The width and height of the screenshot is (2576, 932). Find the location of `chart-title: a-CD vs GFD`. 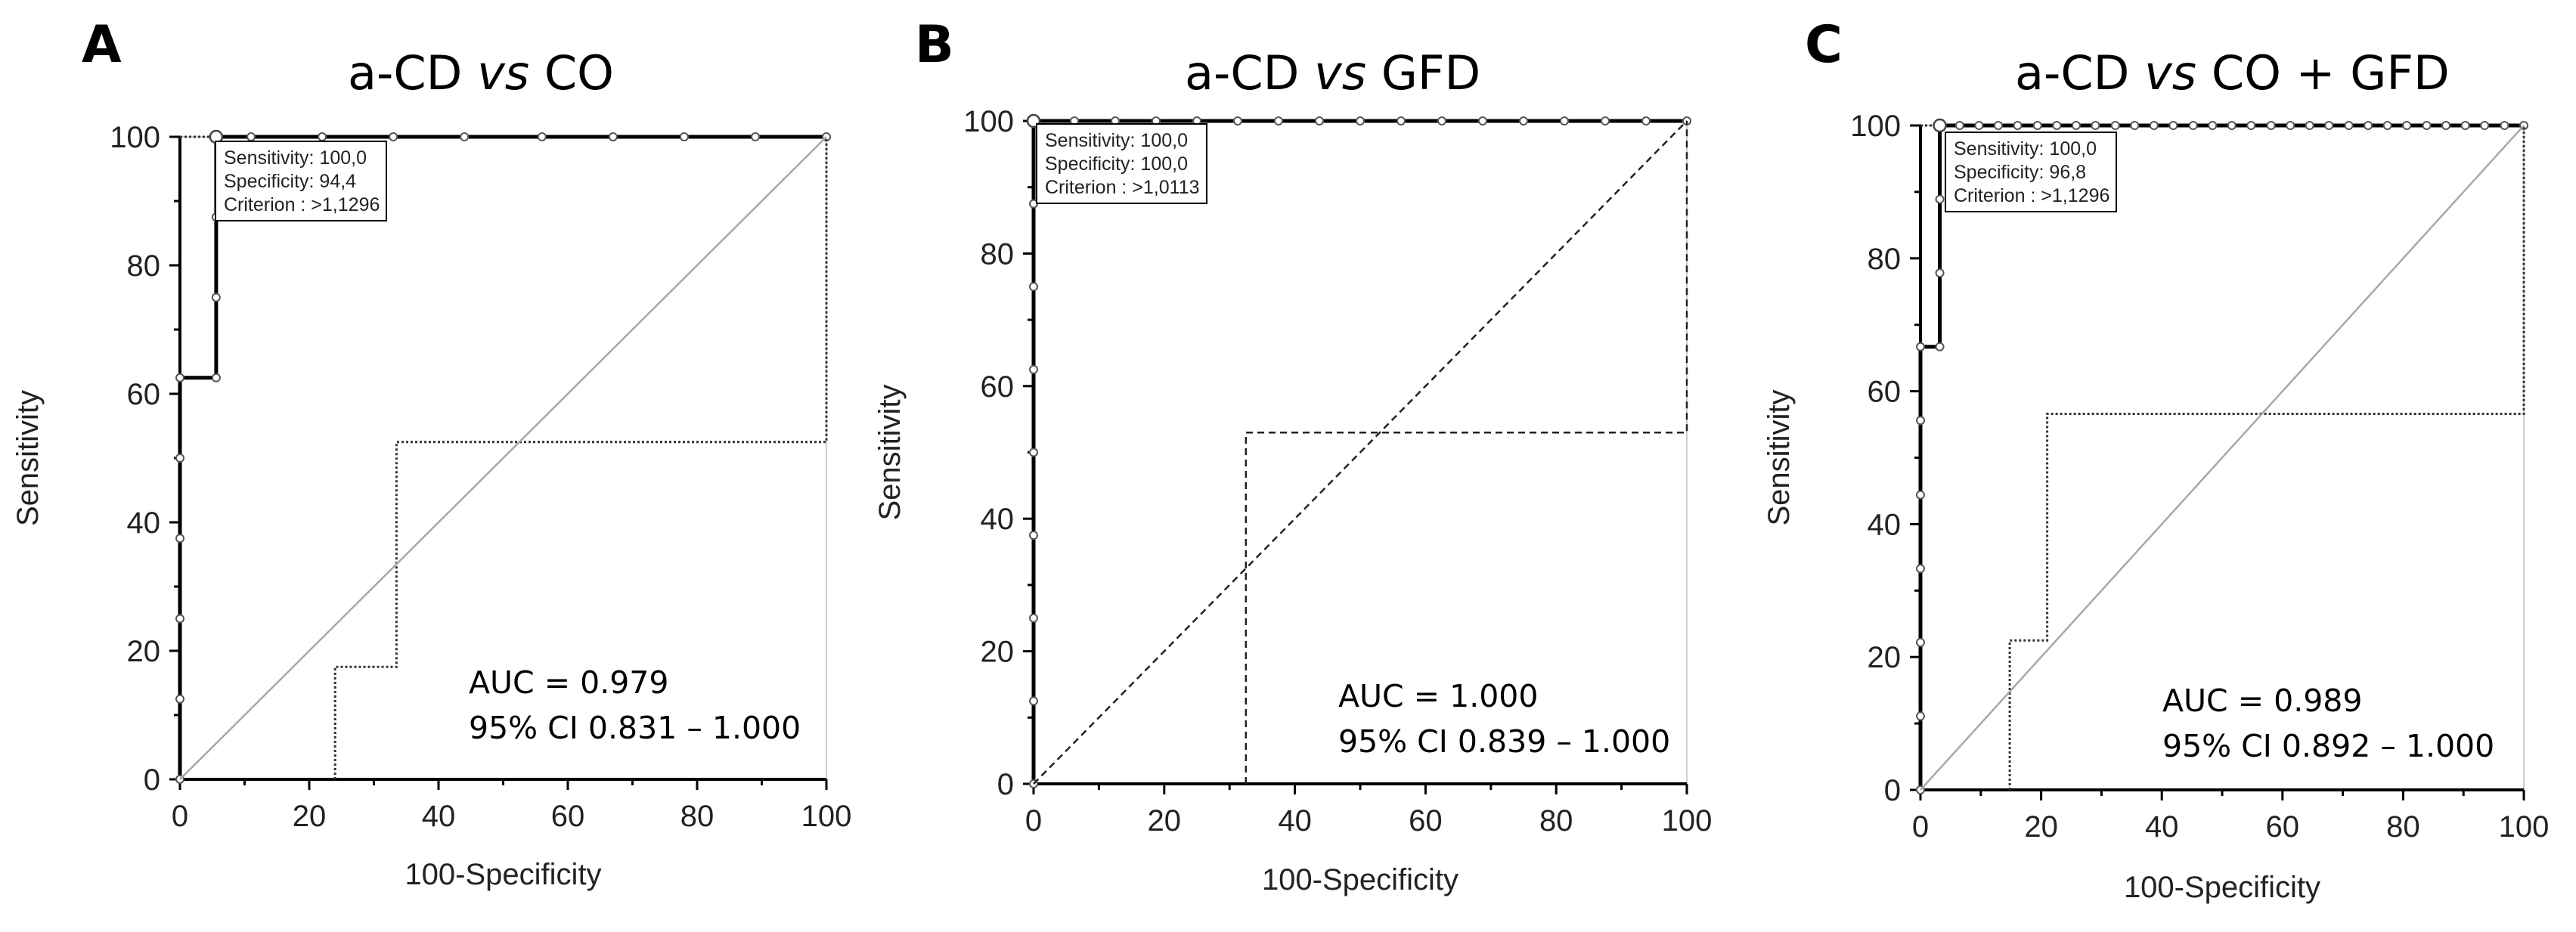

chart-title: a-CD vs GFD is located at coordinates (1332, 73).